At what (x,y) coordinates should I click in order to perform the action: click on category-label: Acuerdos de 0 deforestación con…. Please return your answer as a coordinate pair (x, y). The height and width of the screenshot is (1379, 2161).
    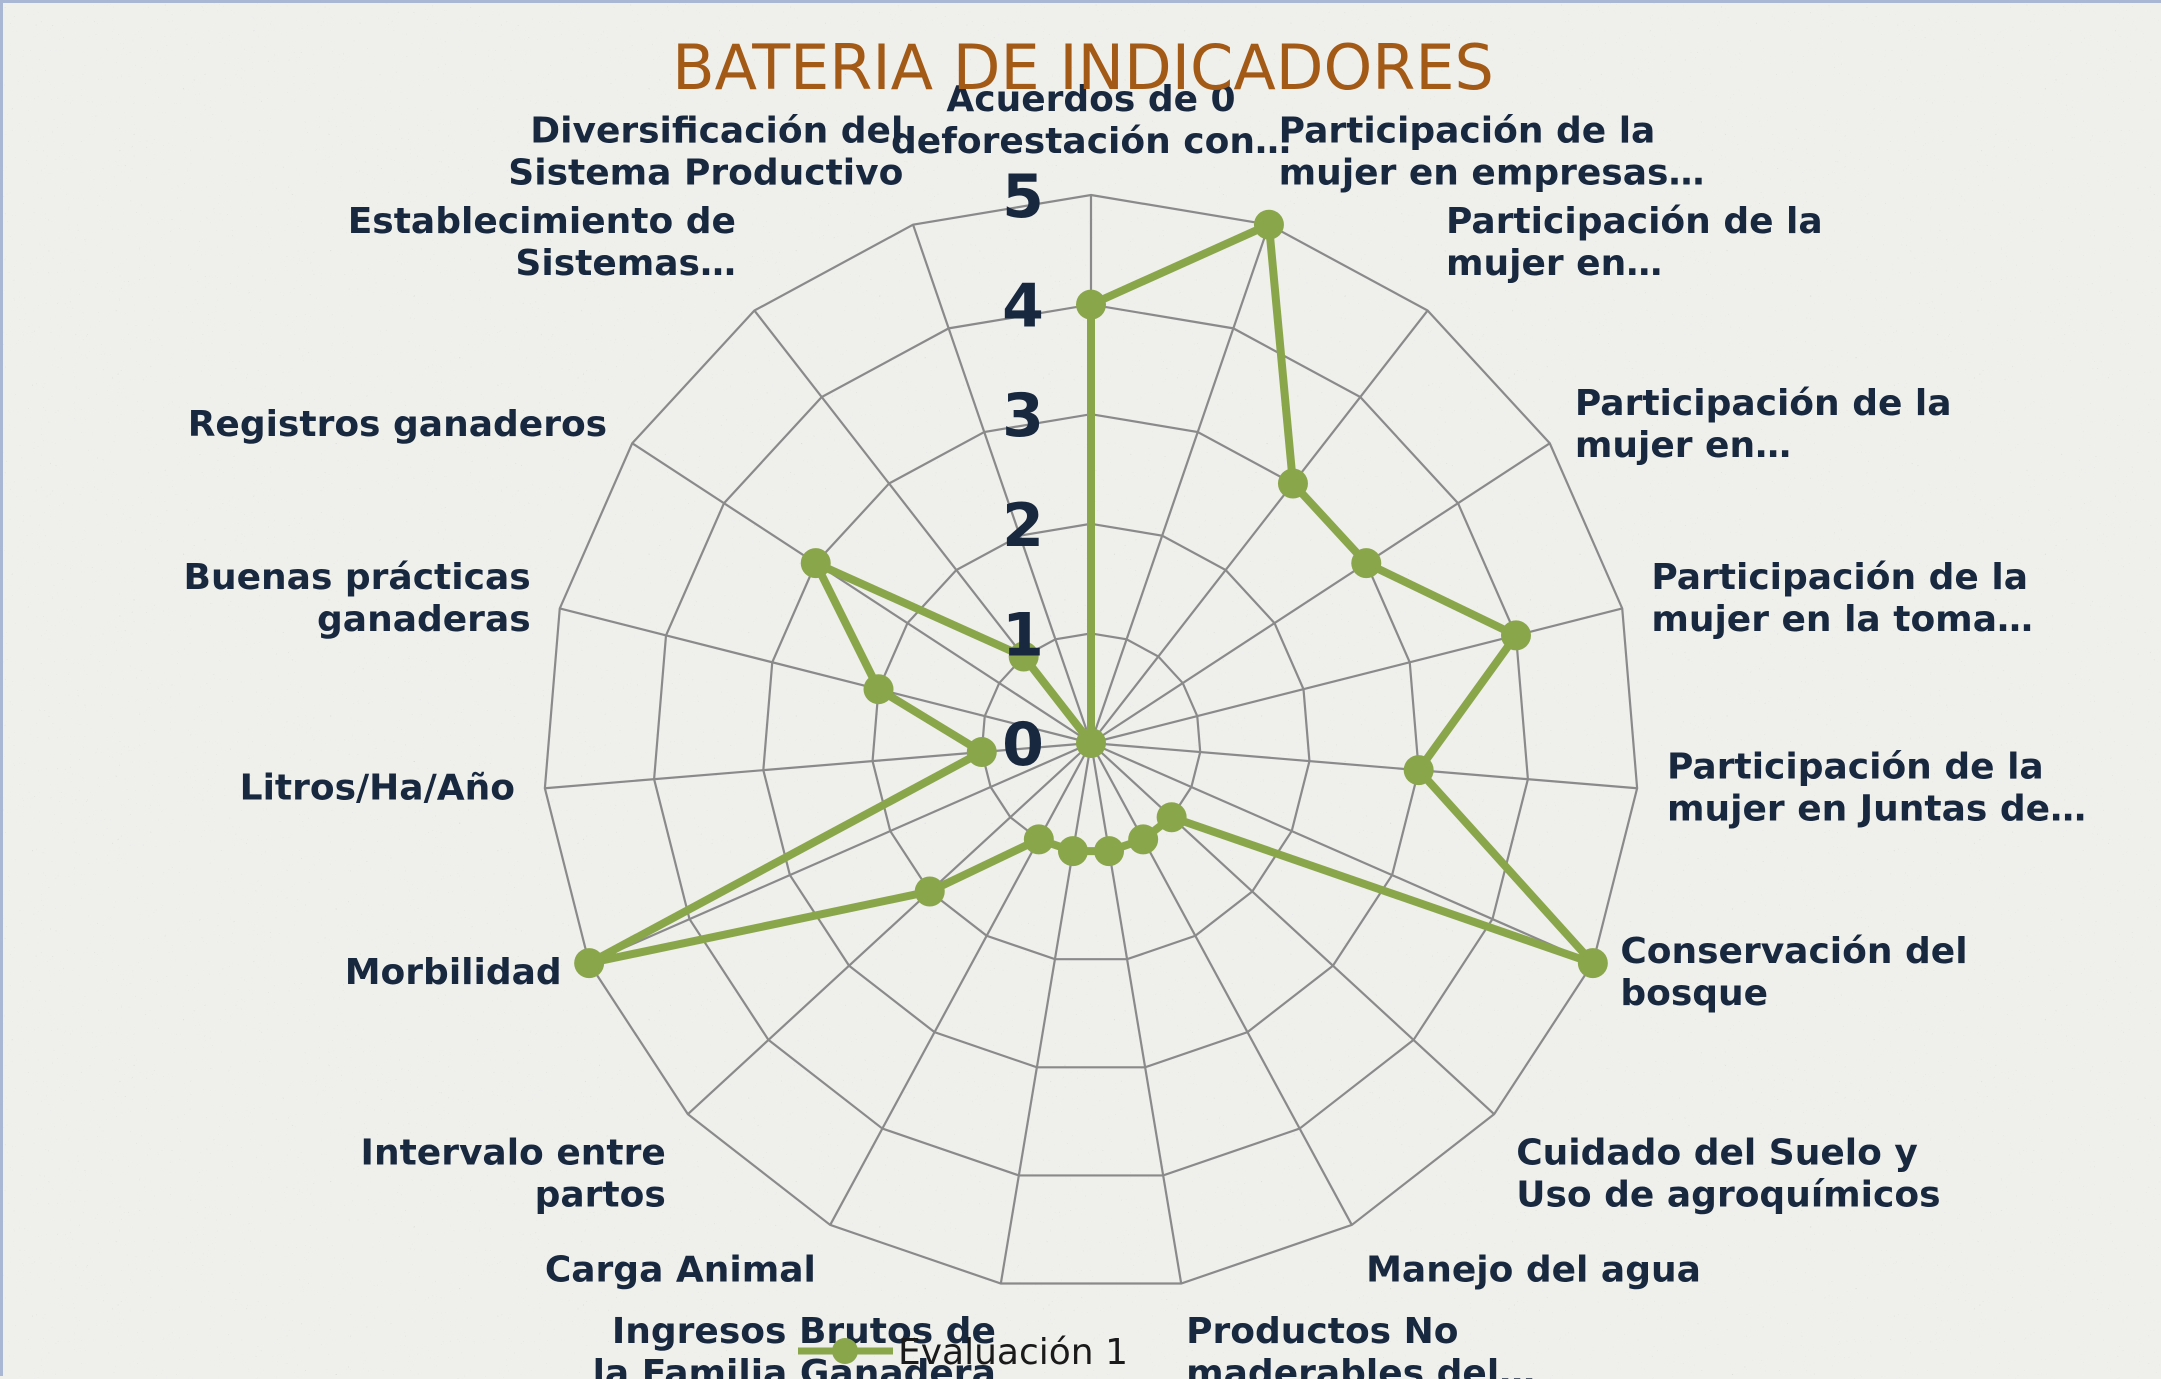
    Looking at the image, I should click on (1091, 120).